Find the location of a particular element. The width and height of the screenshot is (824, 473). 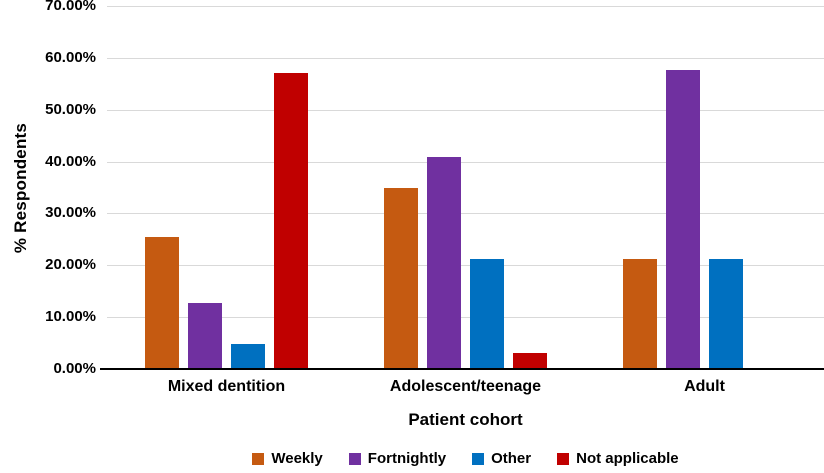

x-axis-category-labels: Mixed dentition Adolescent/teenage Adult is located at coordinates (465, 387).